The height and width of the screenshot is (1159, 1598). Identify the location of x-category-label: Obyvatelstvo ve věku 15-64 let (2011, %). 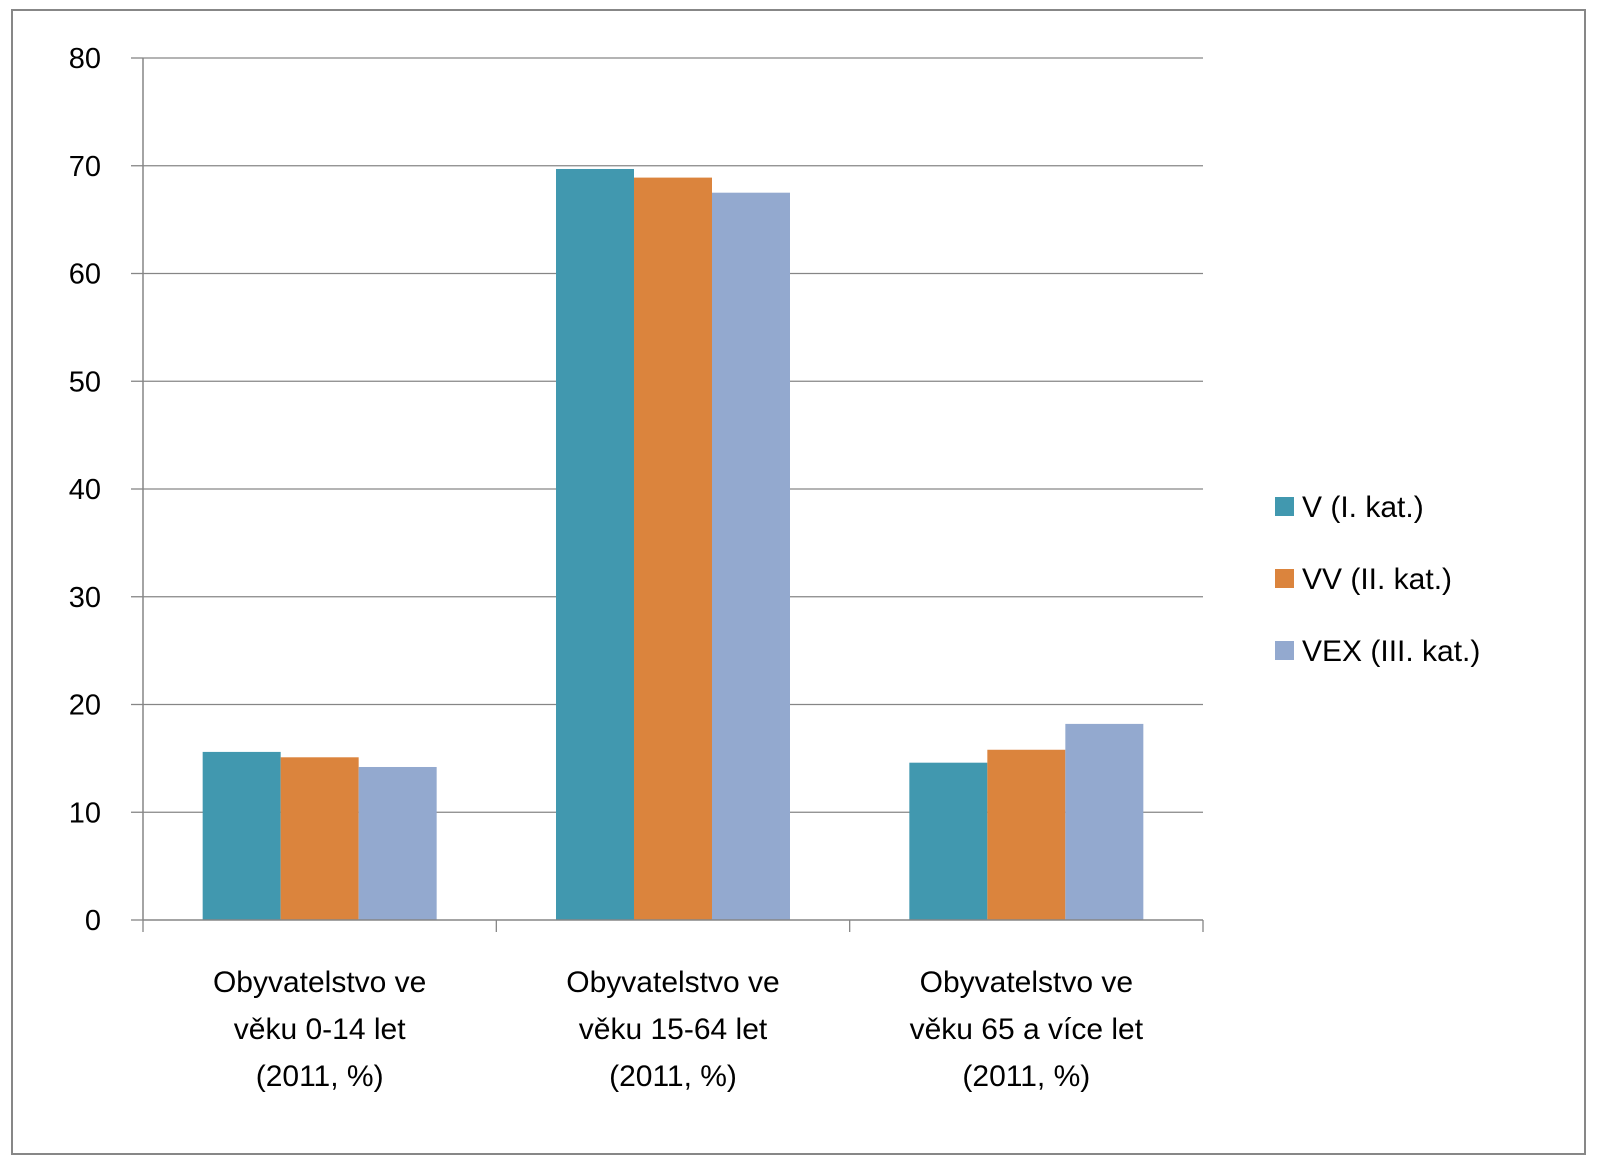
(672, 1029).